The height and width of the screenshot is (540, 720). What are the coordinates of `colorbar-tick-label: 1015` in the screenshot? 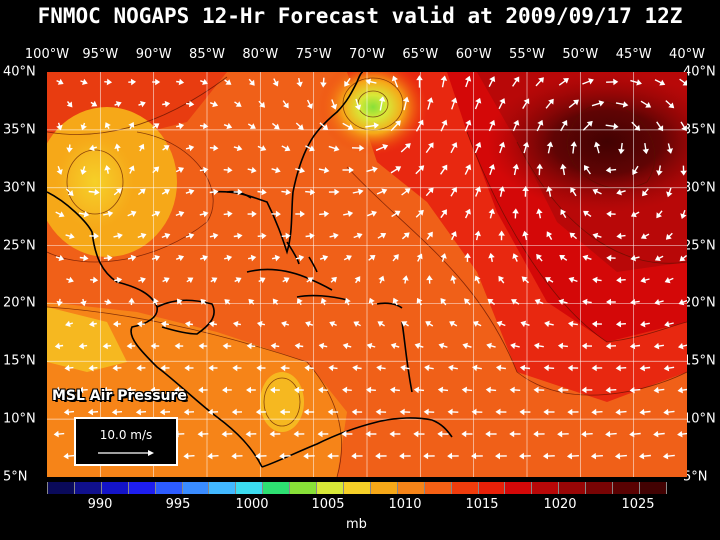 It's located at (481, 504).